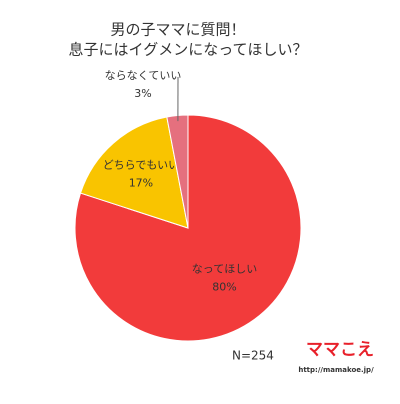  What do you see at coordinates (336, 370) in the screenshot?
I see `url: http://mamakoe.jp/` at bounding box center [336, 370].